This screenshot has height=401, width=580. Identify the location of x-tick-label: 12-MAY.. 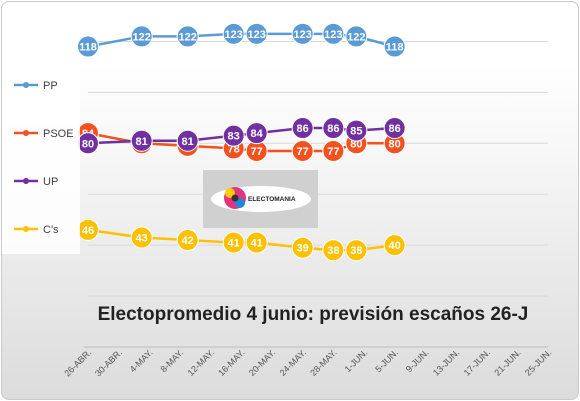
(201, 362).